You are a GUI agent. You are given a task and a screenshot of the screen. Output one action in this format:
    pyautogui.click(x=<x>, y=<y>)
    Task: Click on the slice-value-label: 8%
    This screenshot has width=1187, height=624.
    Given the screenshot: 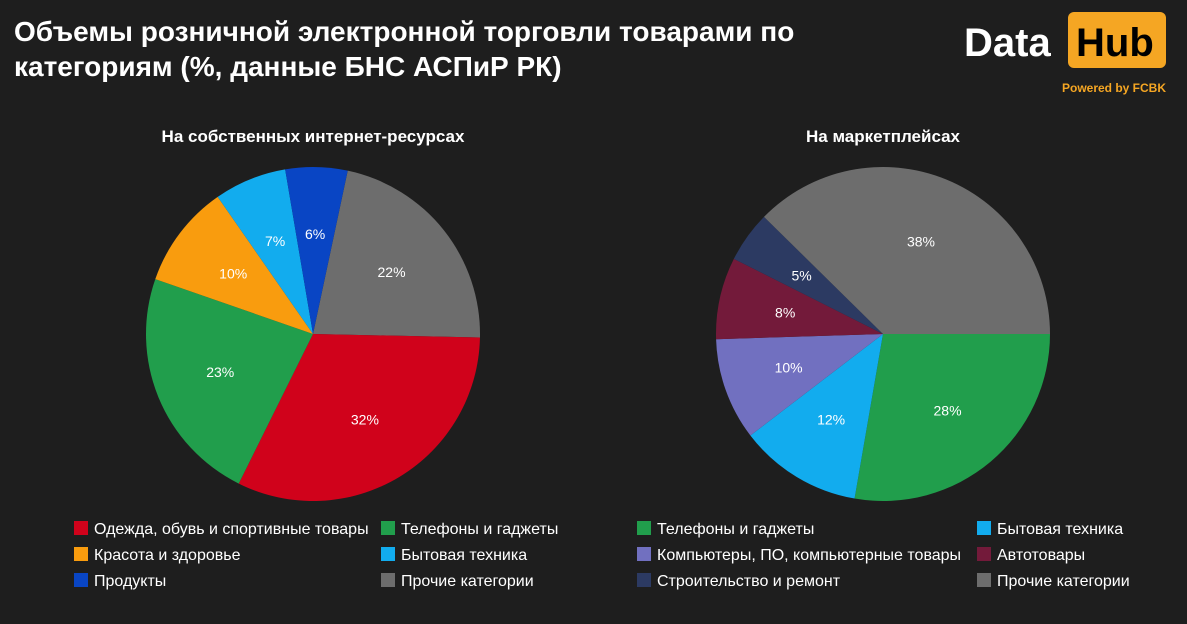 What is the action you would take?
    pyautogui.click(x=785, y=312)
    